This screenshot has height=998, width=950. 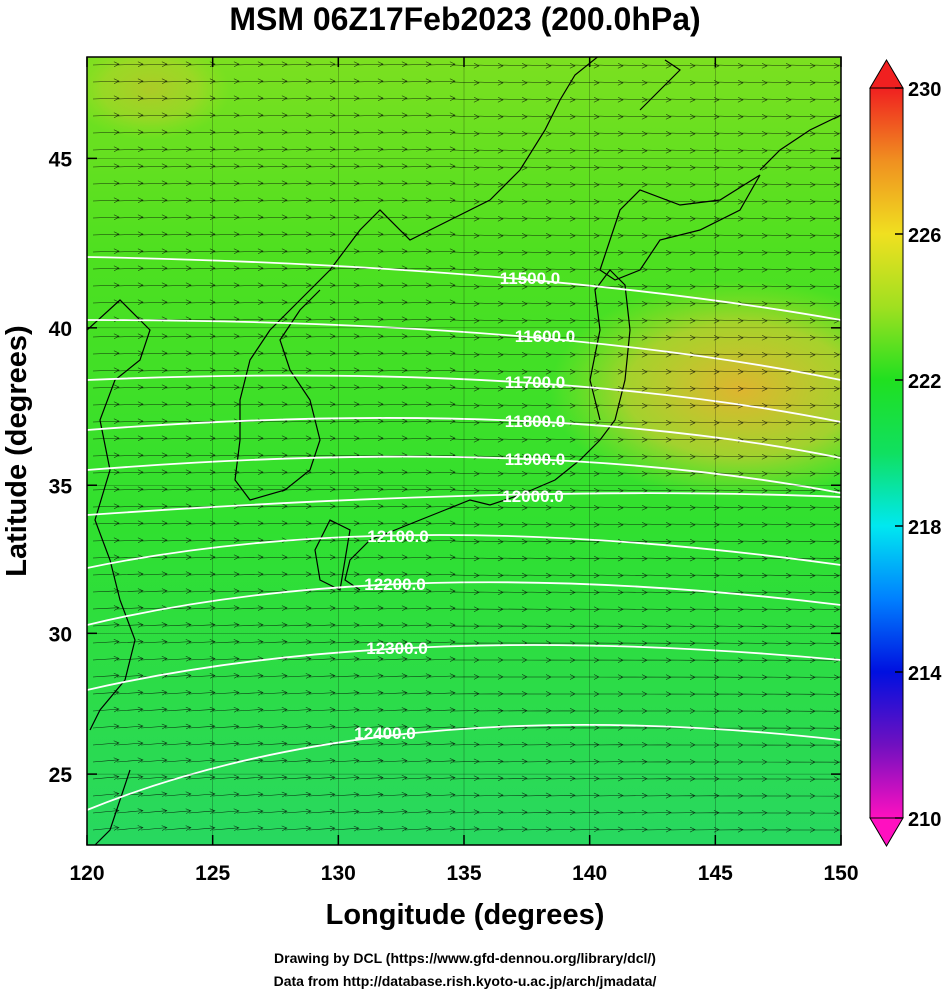 What do you see at coordinates (86, 873) in the screenshot?
I see `x-tick-label: 120` at bounding box center [86, 873].